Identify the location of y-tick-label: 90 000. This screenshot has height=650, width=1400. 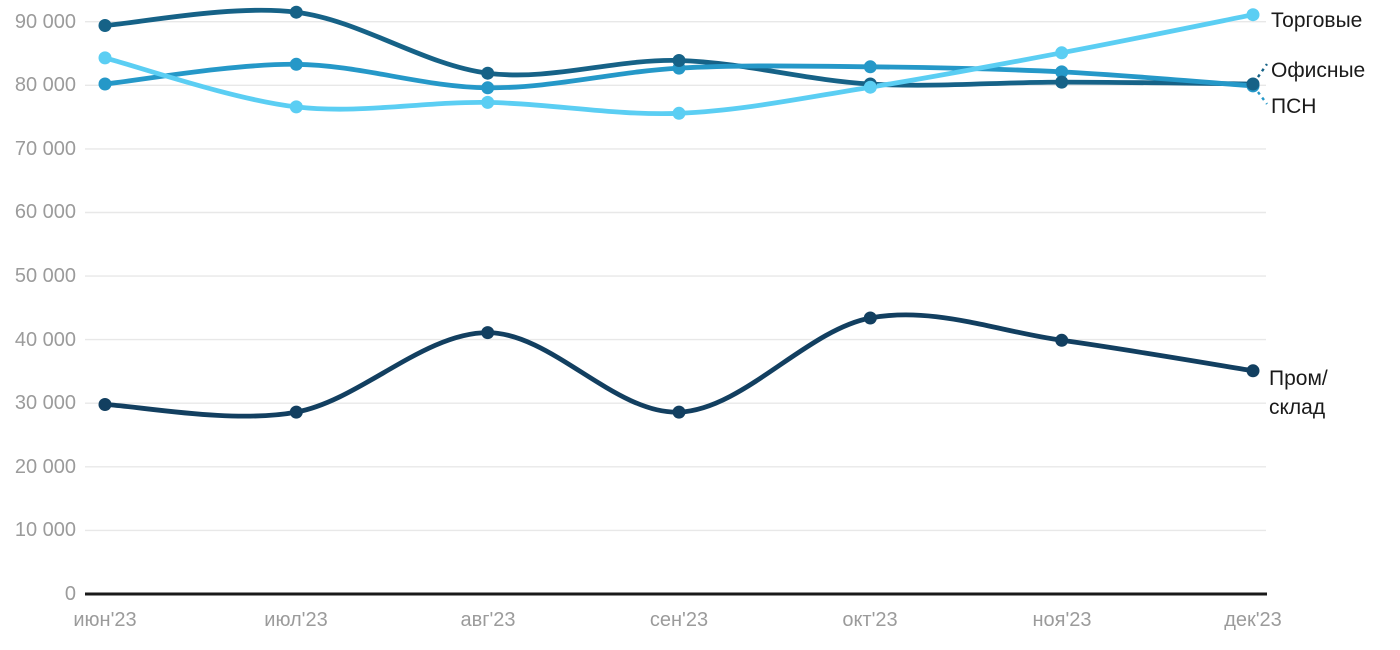
(45, 22).